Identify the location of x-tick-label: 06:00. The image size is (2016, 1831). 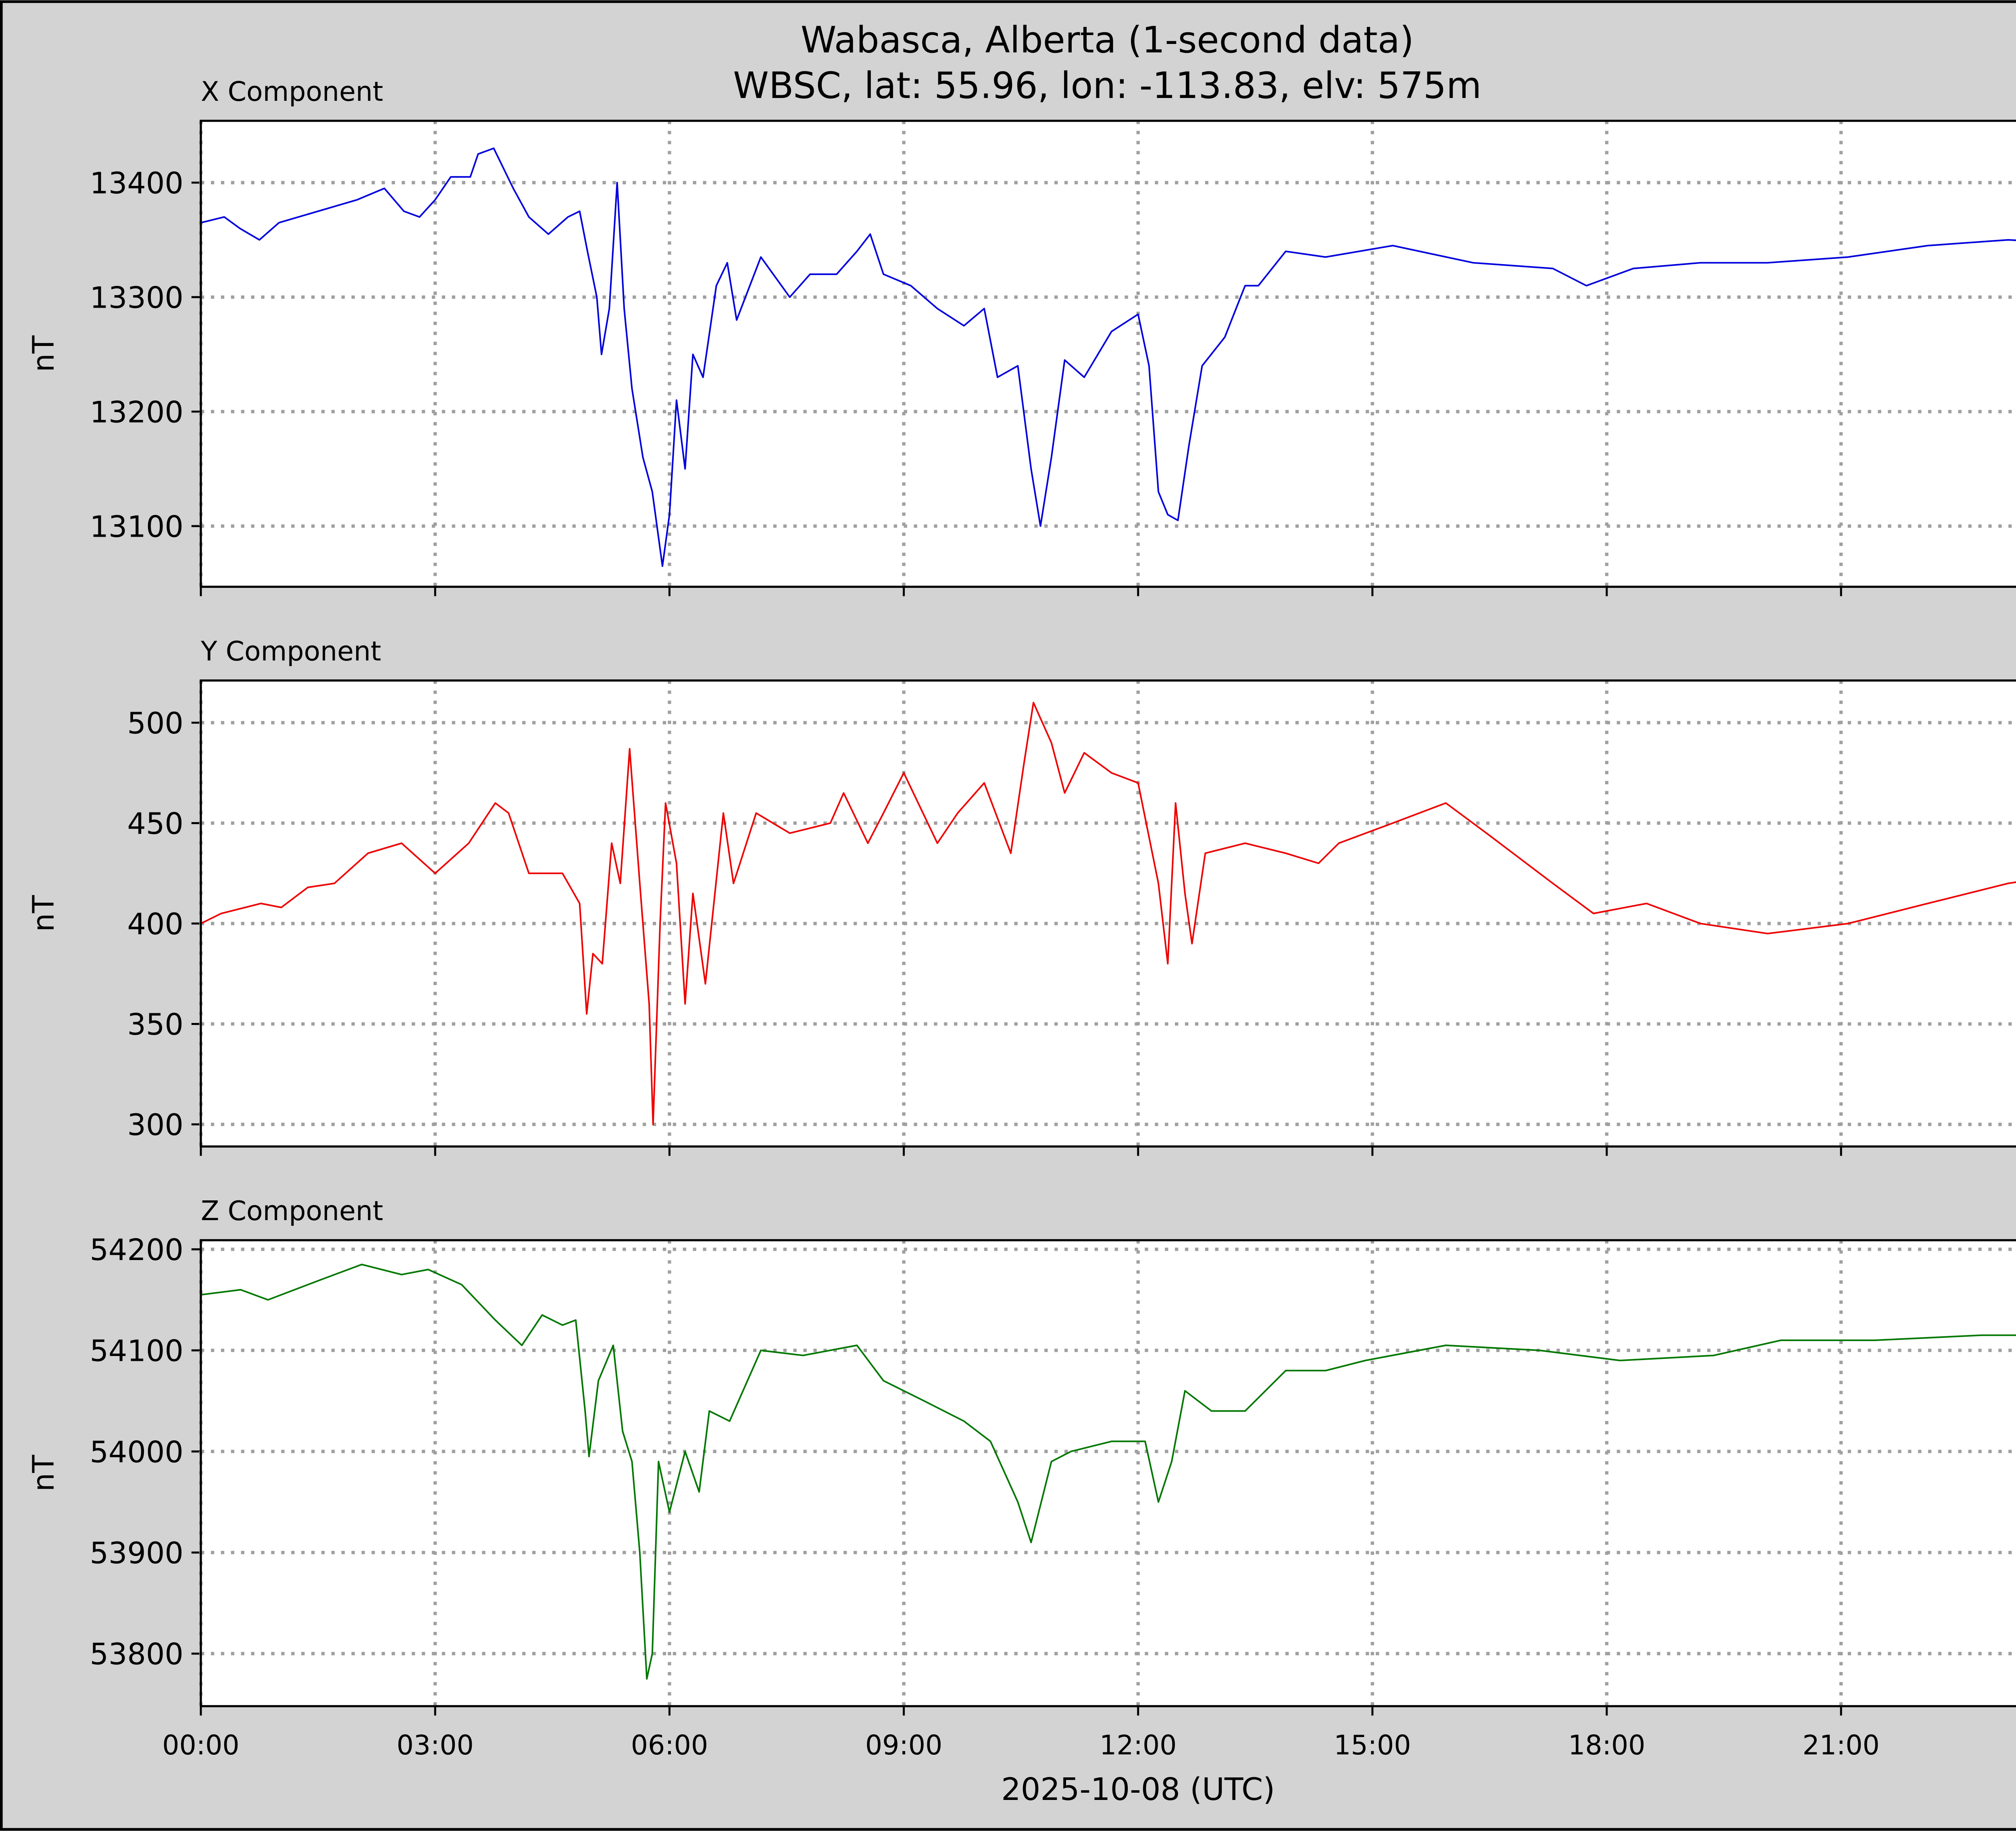
(669, 1745).